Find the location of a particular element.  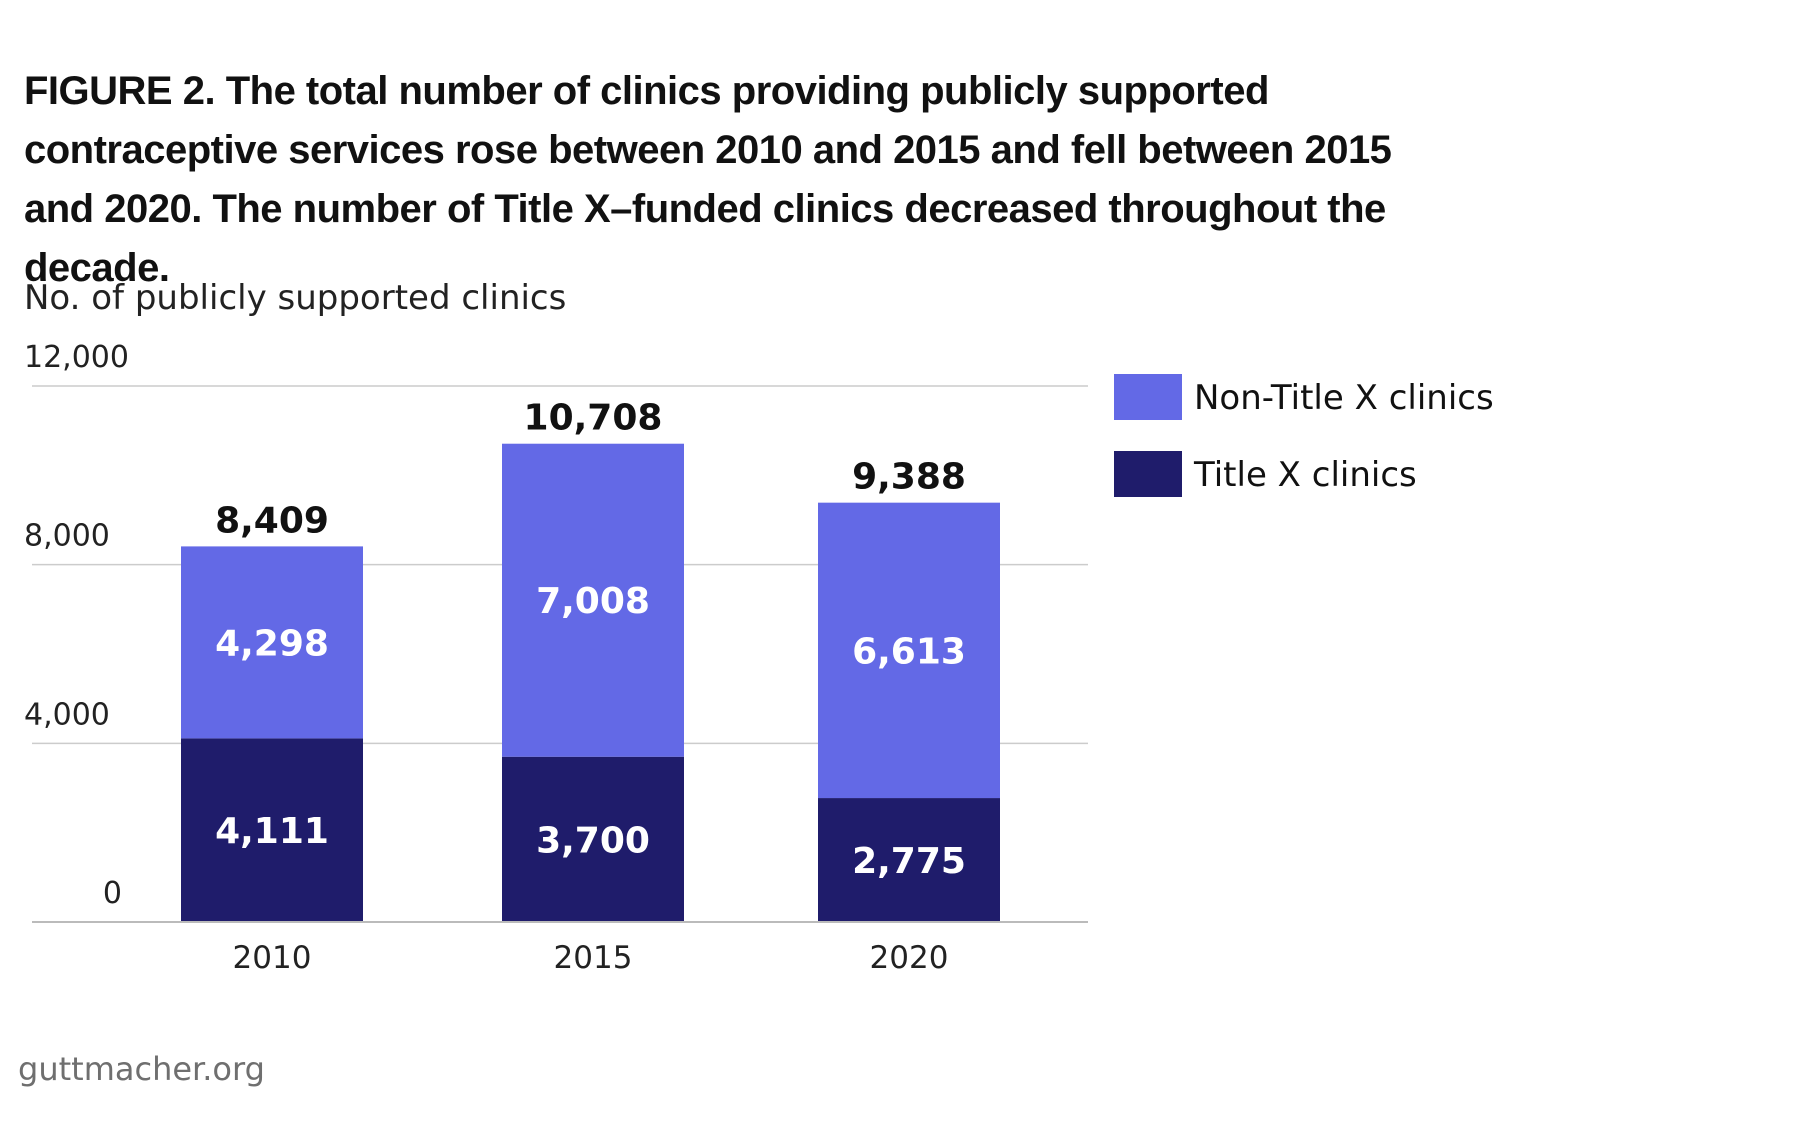

total-label-2015: 10,708 is located at coordinates (593, 418).